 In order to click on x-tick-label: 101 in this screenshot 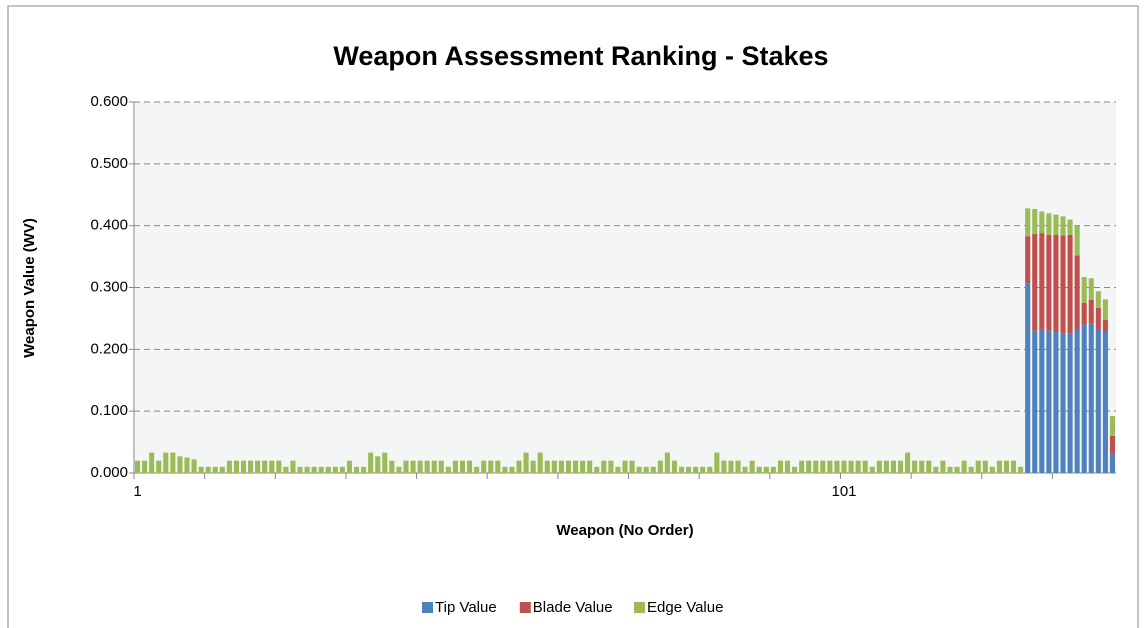, I will do `click(843, 491)`.